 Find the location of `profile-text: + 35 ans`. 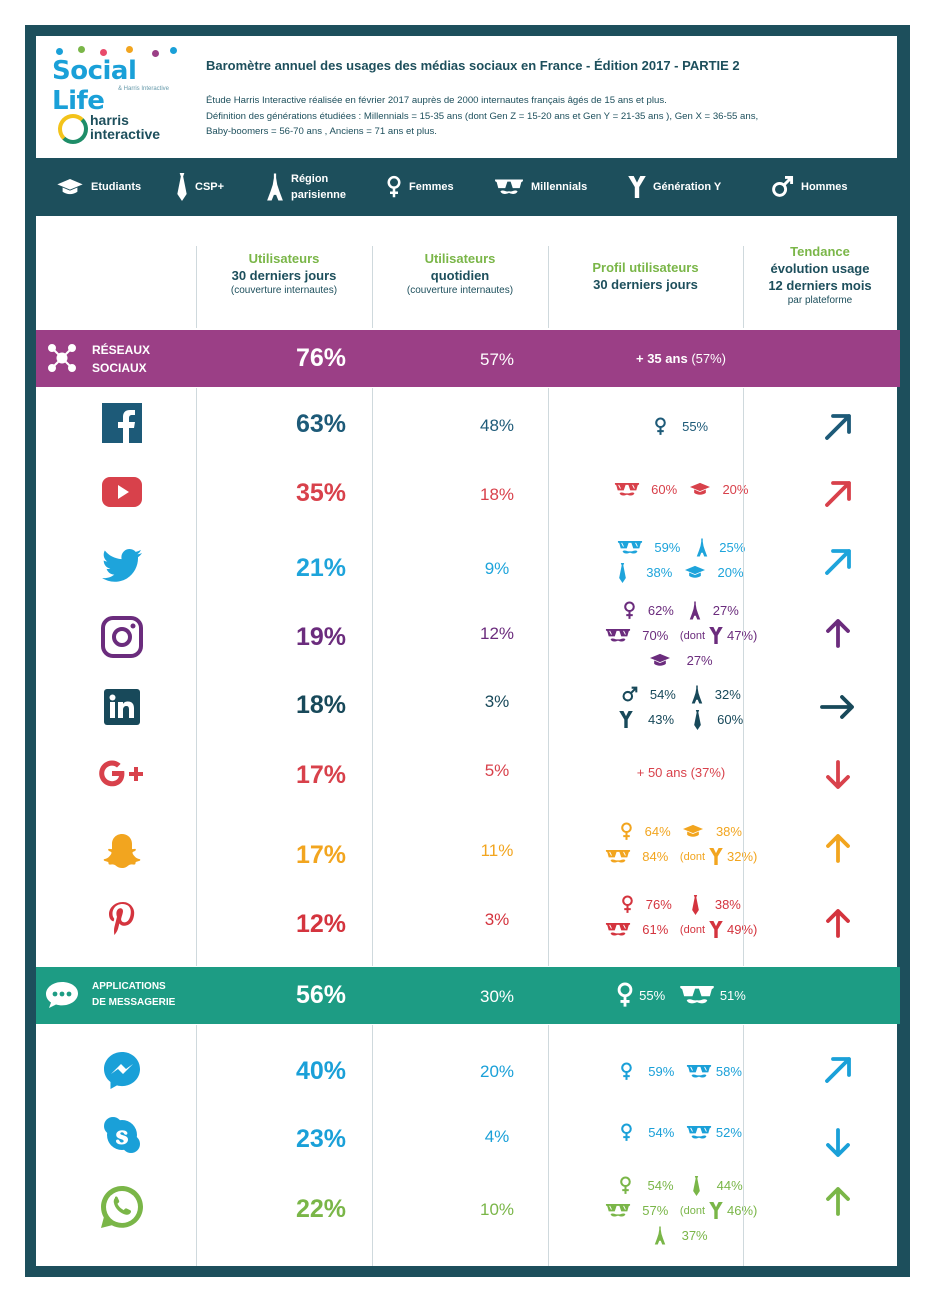

profile-text: + 35 ans is located at coordinates (662, 358).